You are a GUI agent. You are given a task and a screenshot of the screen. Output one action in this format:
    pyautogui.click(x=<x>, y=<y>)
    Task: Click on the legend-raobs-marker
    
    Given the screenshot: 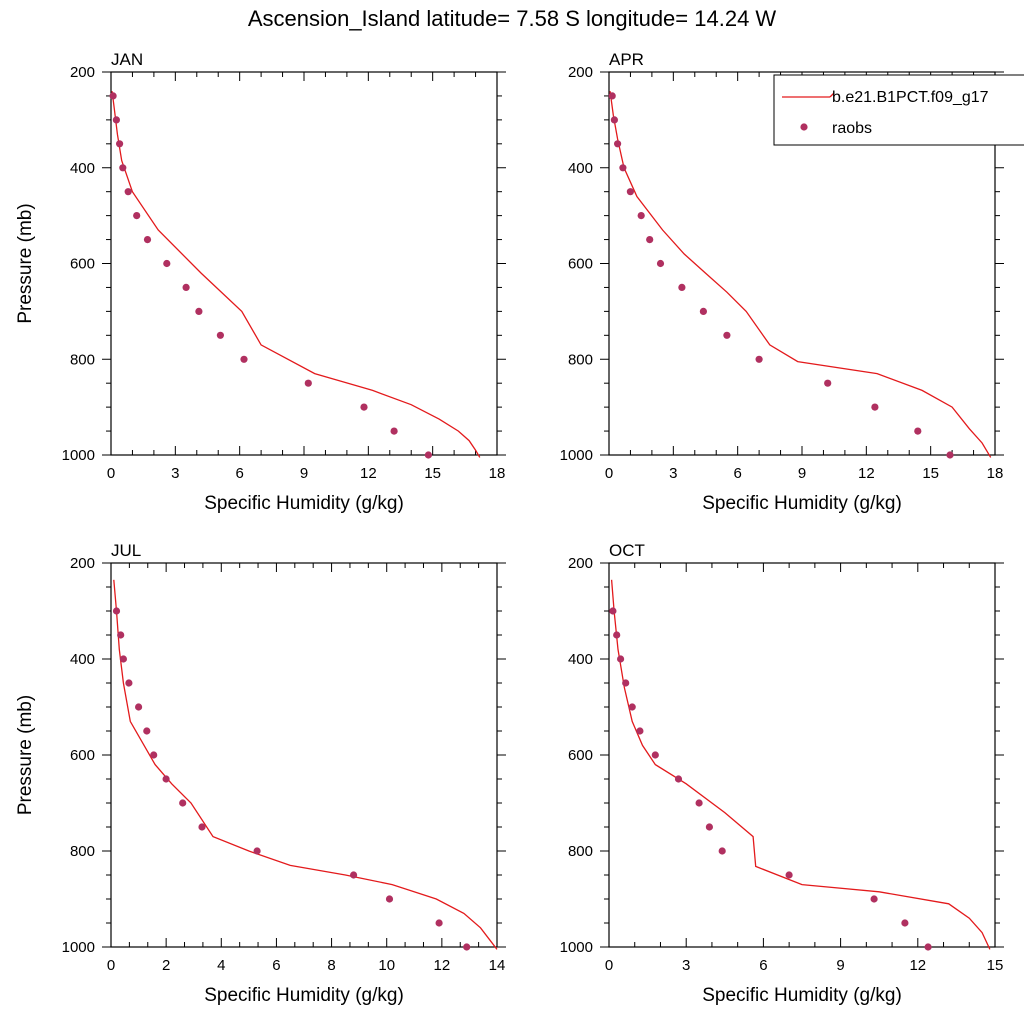 What is the action you would take?
    pyautogui.click(x=804, y=127)
    